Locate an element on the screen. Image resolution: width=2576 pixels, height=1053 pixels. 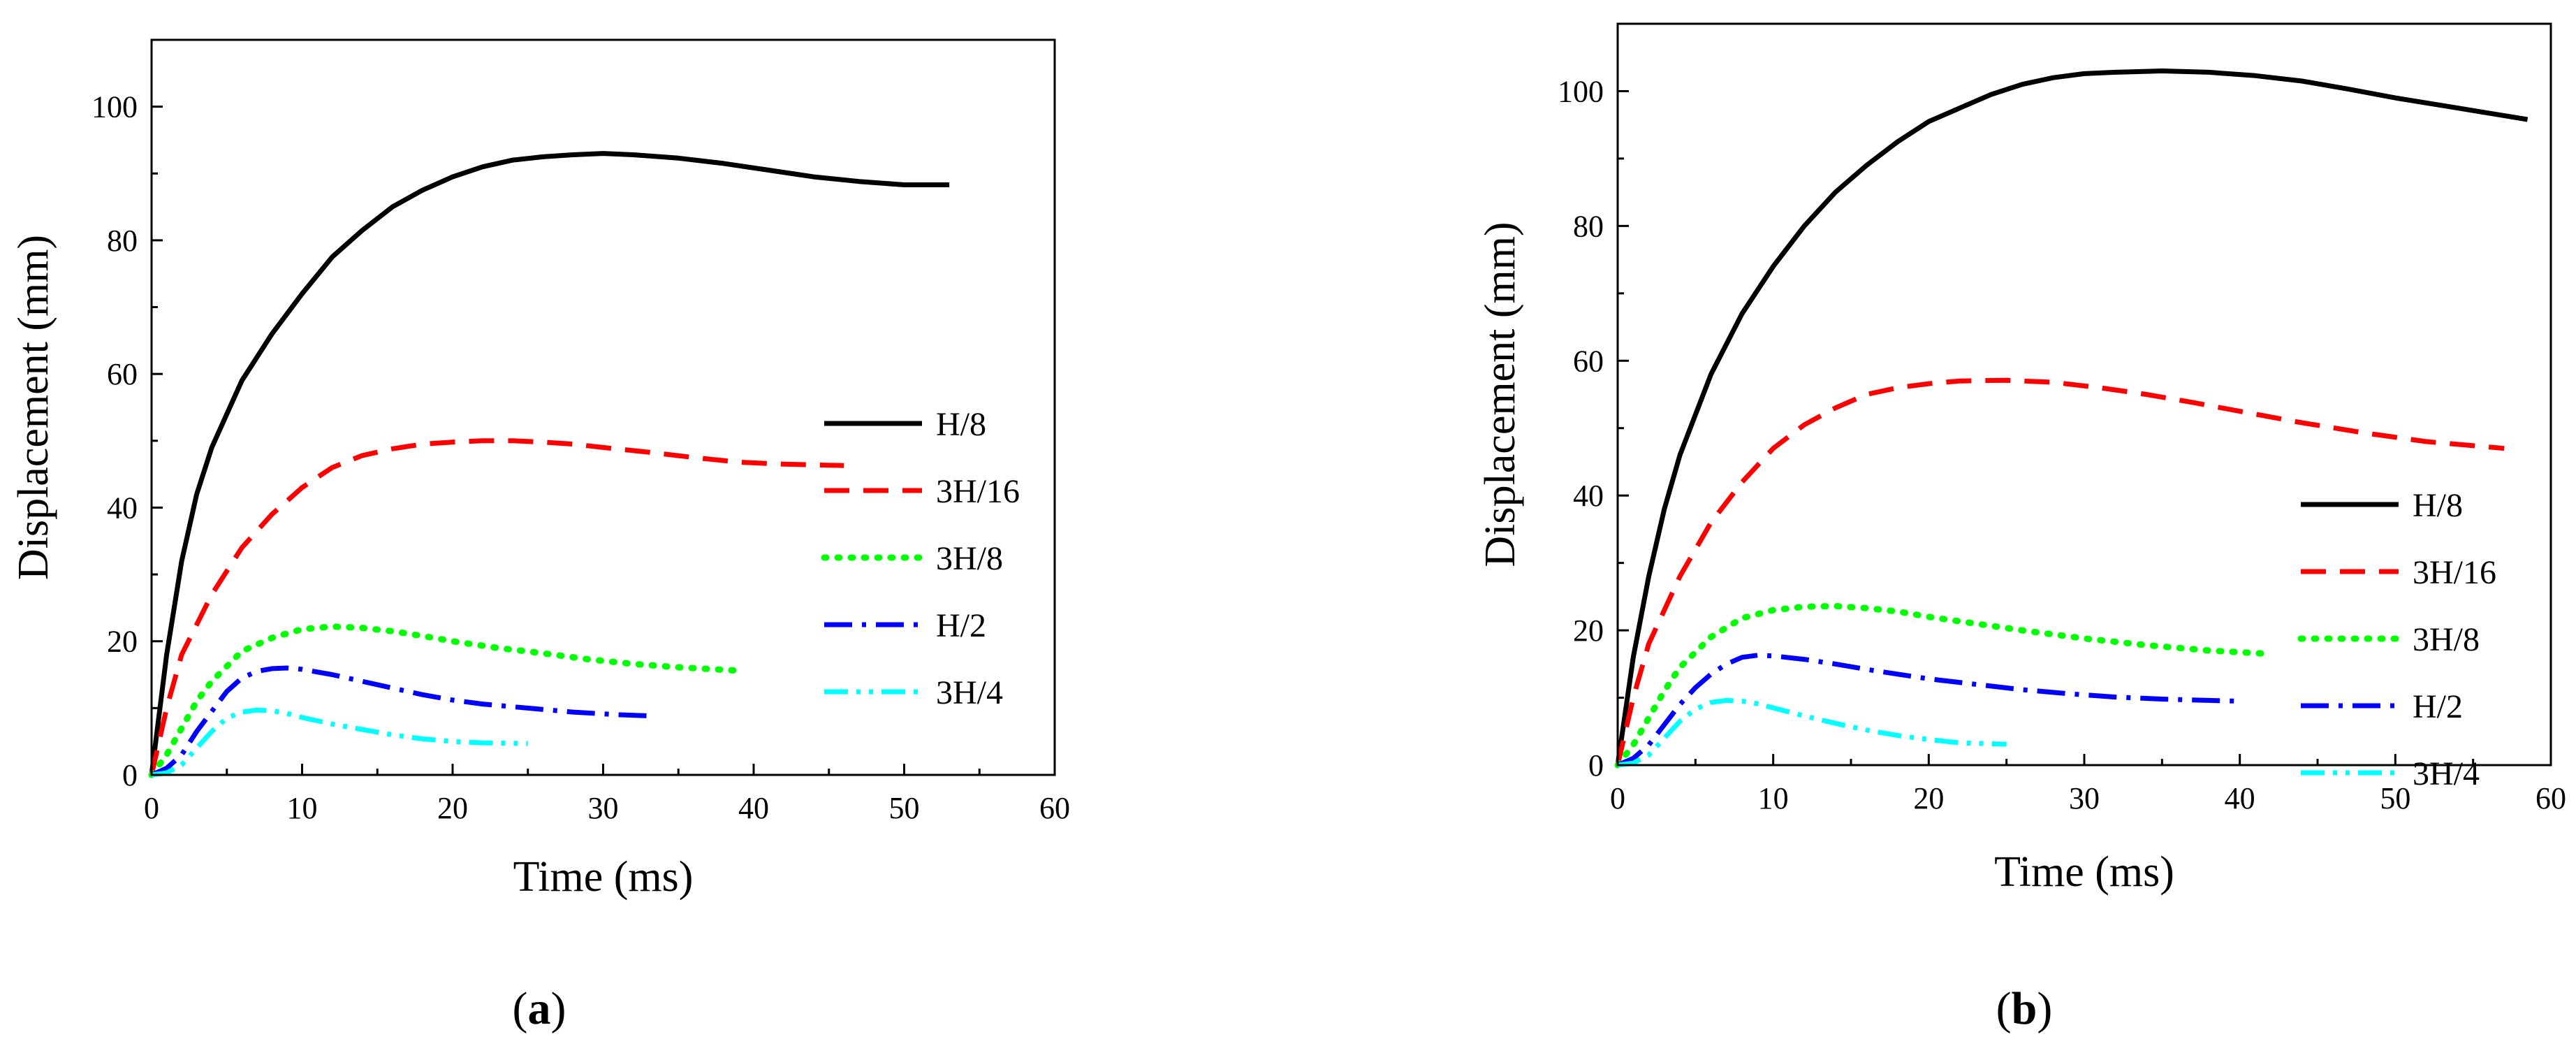
panel-caption-a: (a) is located at coordinates (539, 1008).